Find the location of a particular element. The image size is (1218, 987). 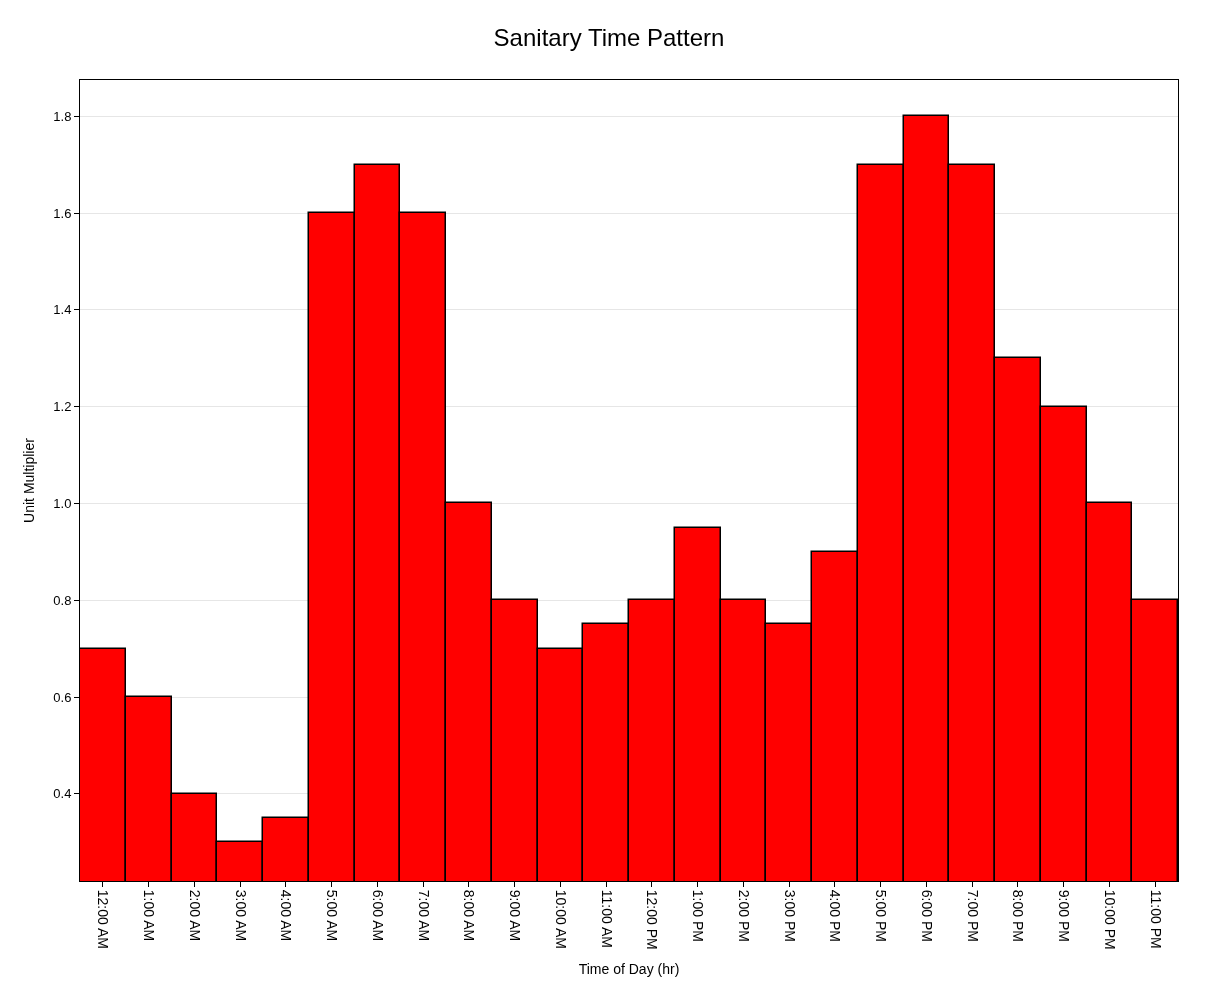

y-axis-title: Unit Multiplier is located at coordinates (28, 480).